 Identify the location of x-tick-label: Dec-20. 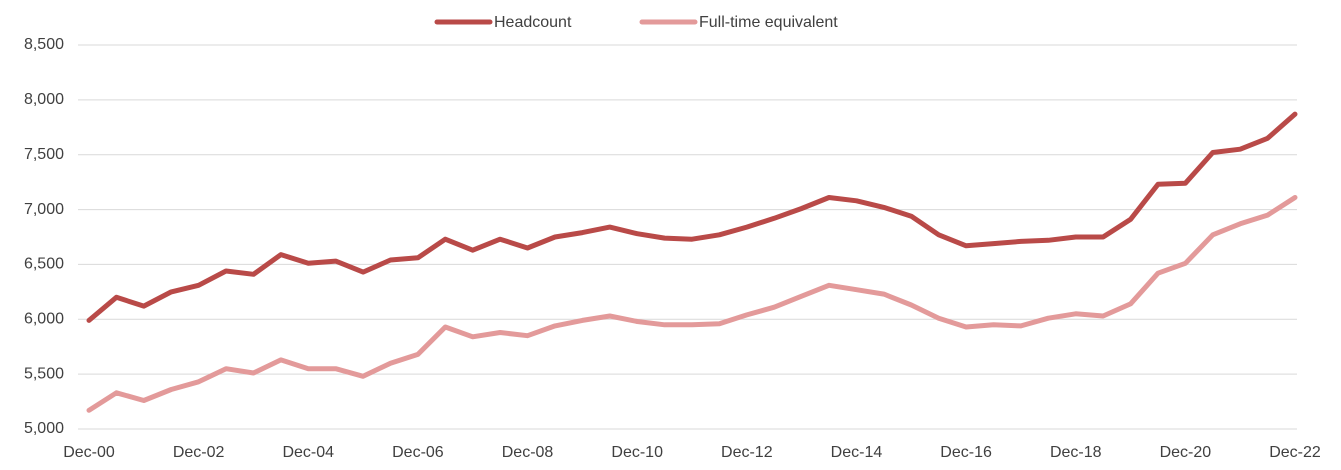
(1186, 452).